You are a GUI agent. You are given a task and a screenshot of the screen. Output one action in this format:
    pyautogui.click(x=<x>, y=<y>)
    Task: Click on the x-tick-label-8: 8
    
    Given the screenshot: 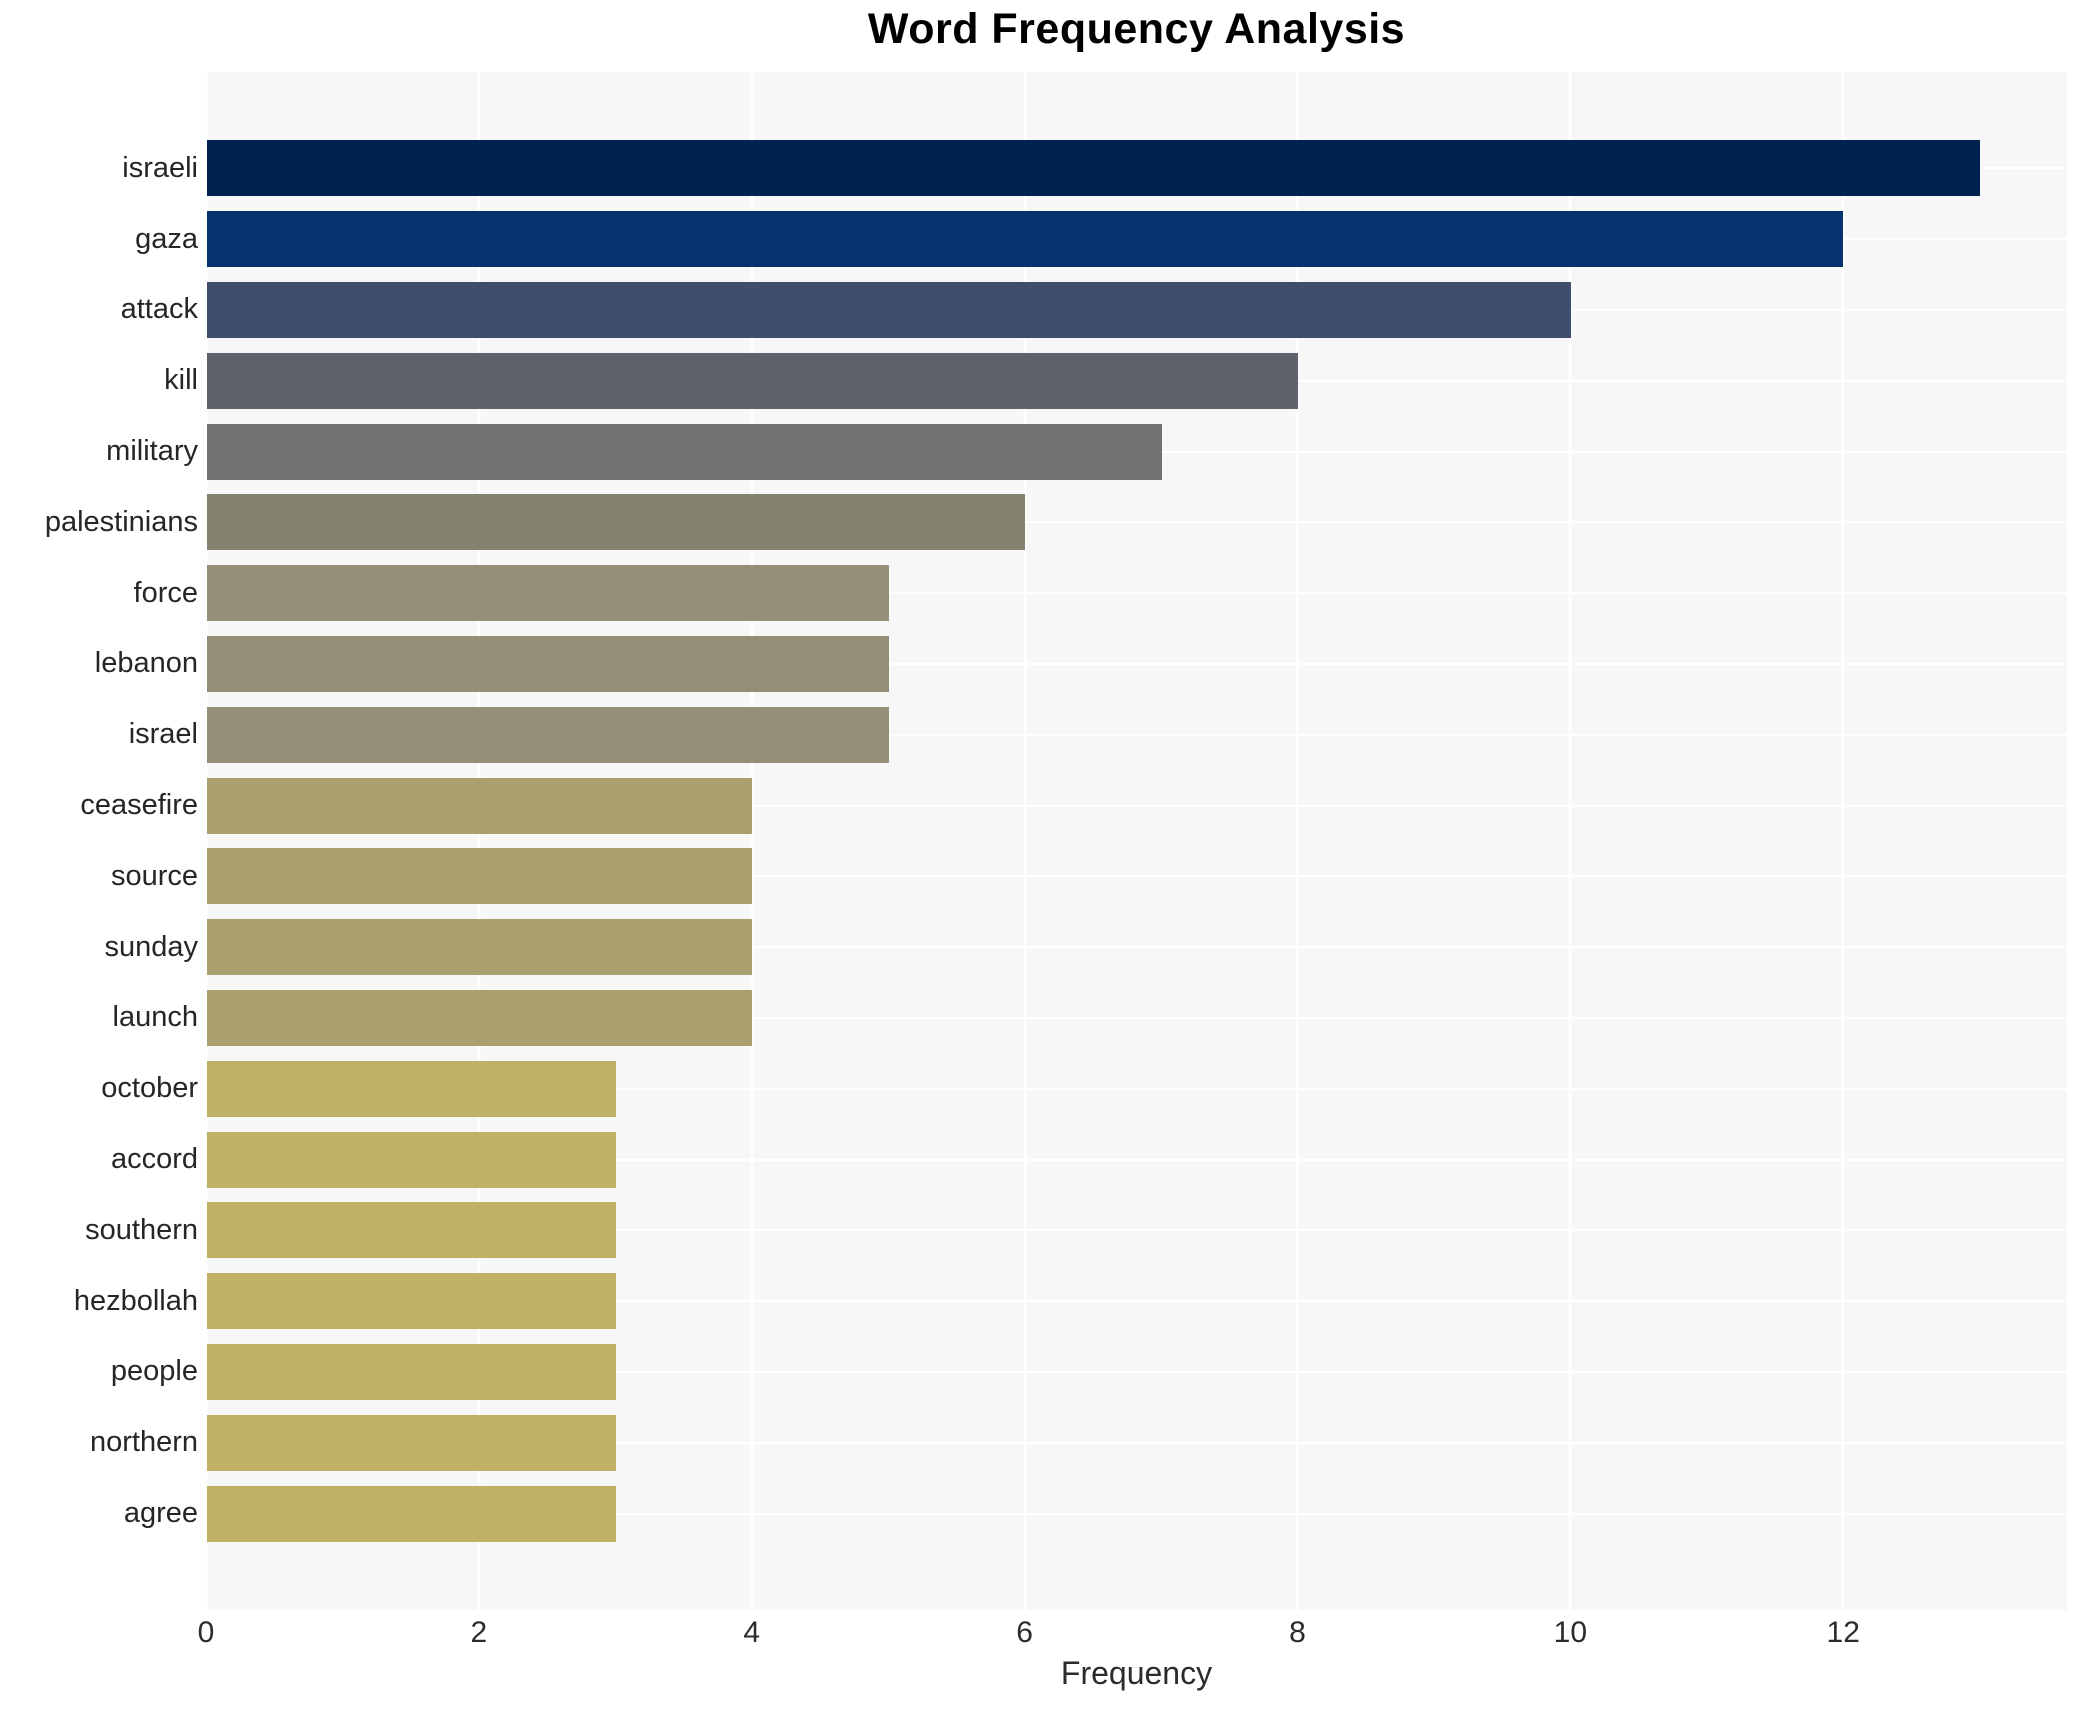 What is the action you would take?
    pyautogui.click(x=1297, y=1632)
    